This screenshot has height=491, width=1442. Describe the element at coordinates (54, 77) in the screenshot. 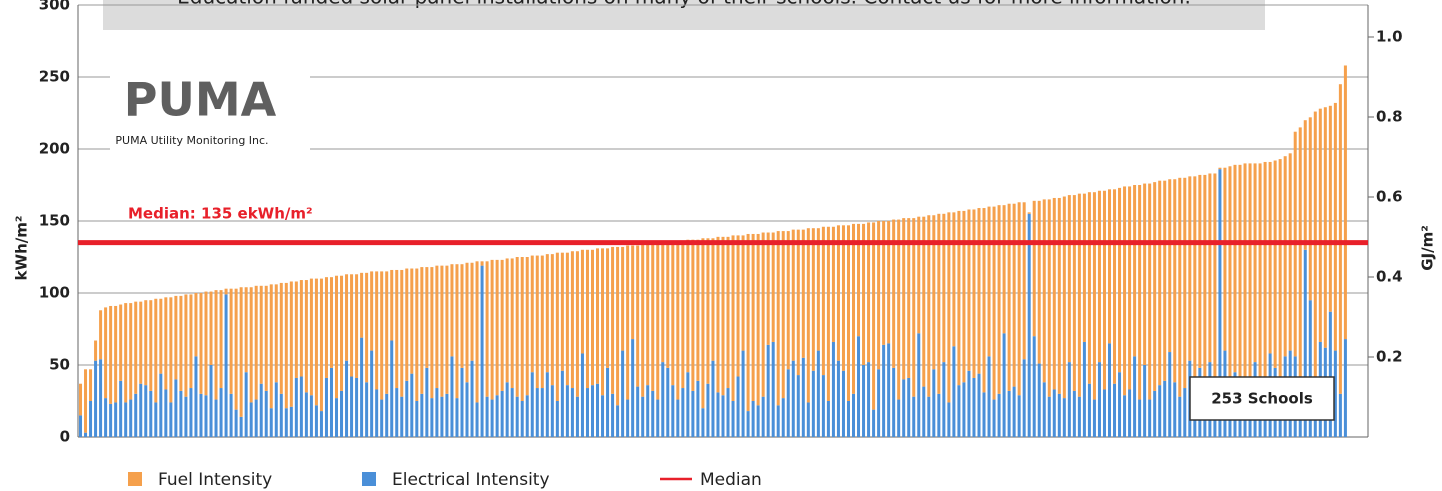

I see `y-tick-label: 250` at that location.